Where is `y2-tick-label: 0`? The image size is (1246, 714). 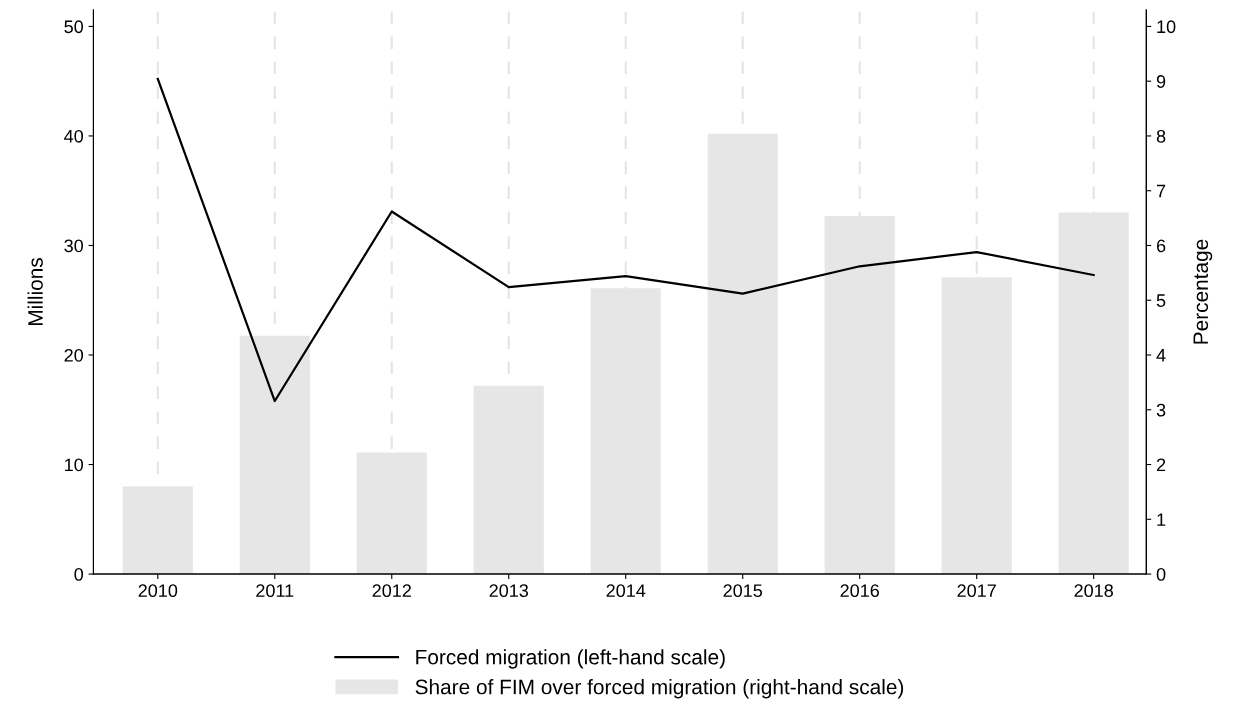
y2-tick-label: 0 is located at coordinates (1161, 574).